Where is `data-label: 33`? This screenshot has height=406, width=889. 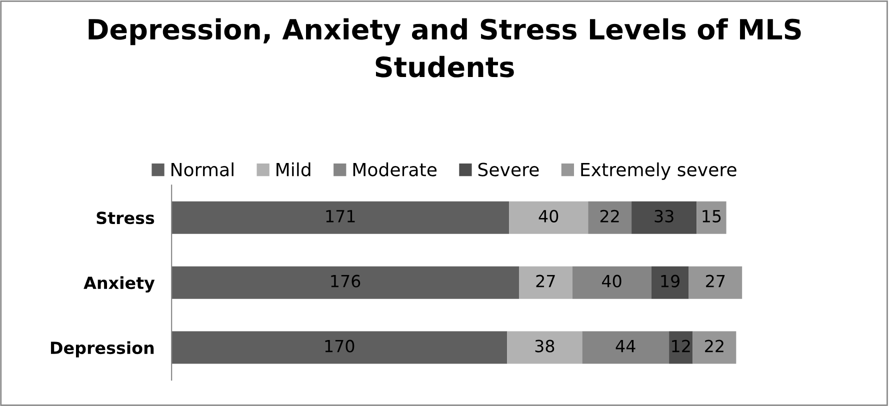 data-label: 33 is located at coordinates (664, 216).